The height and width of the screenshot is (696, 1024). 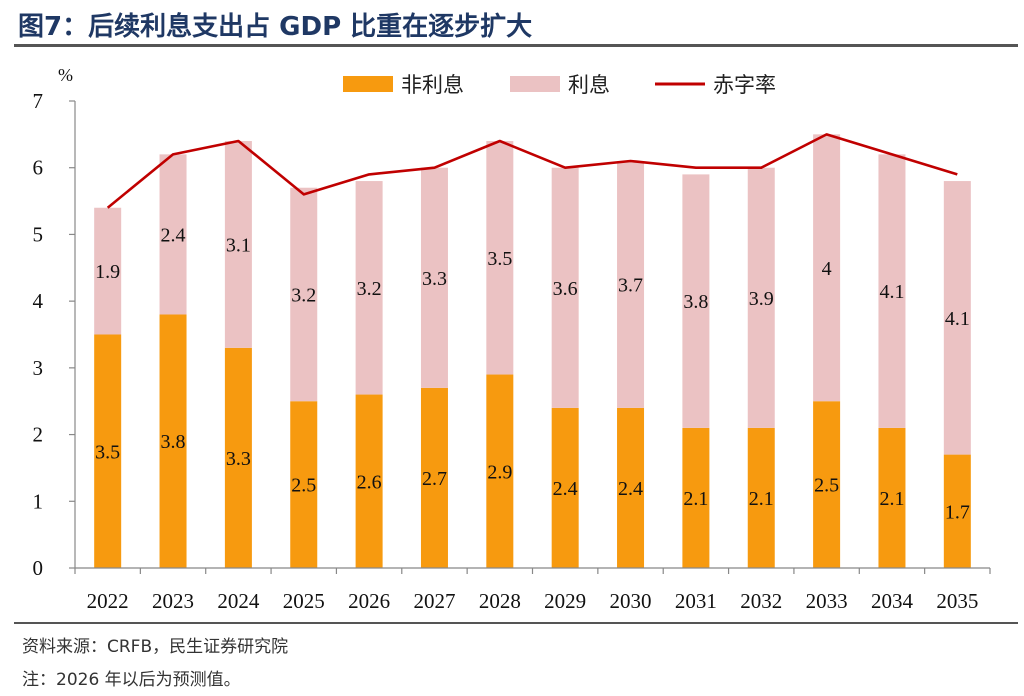 What do you see at coordinates (744, 85) in the screenshot?
I see `legend-label-deficit: 赤字率` at bounding box center [744, 85].